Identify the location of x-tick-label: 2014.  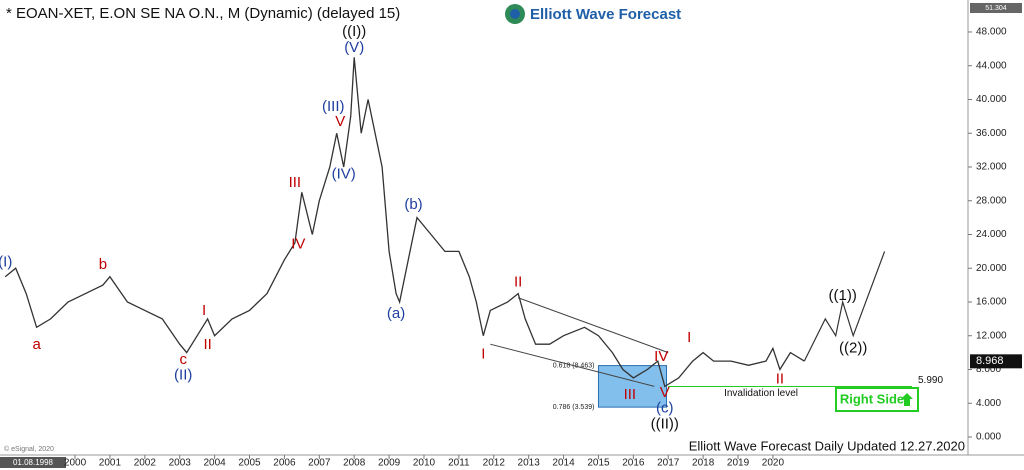
(563, 463).